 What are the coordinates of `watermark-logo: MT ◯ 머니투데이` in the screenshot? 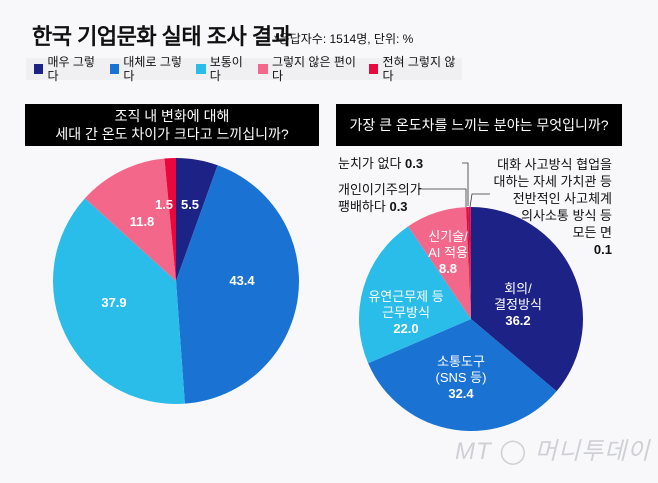 It's located at (553, 451).